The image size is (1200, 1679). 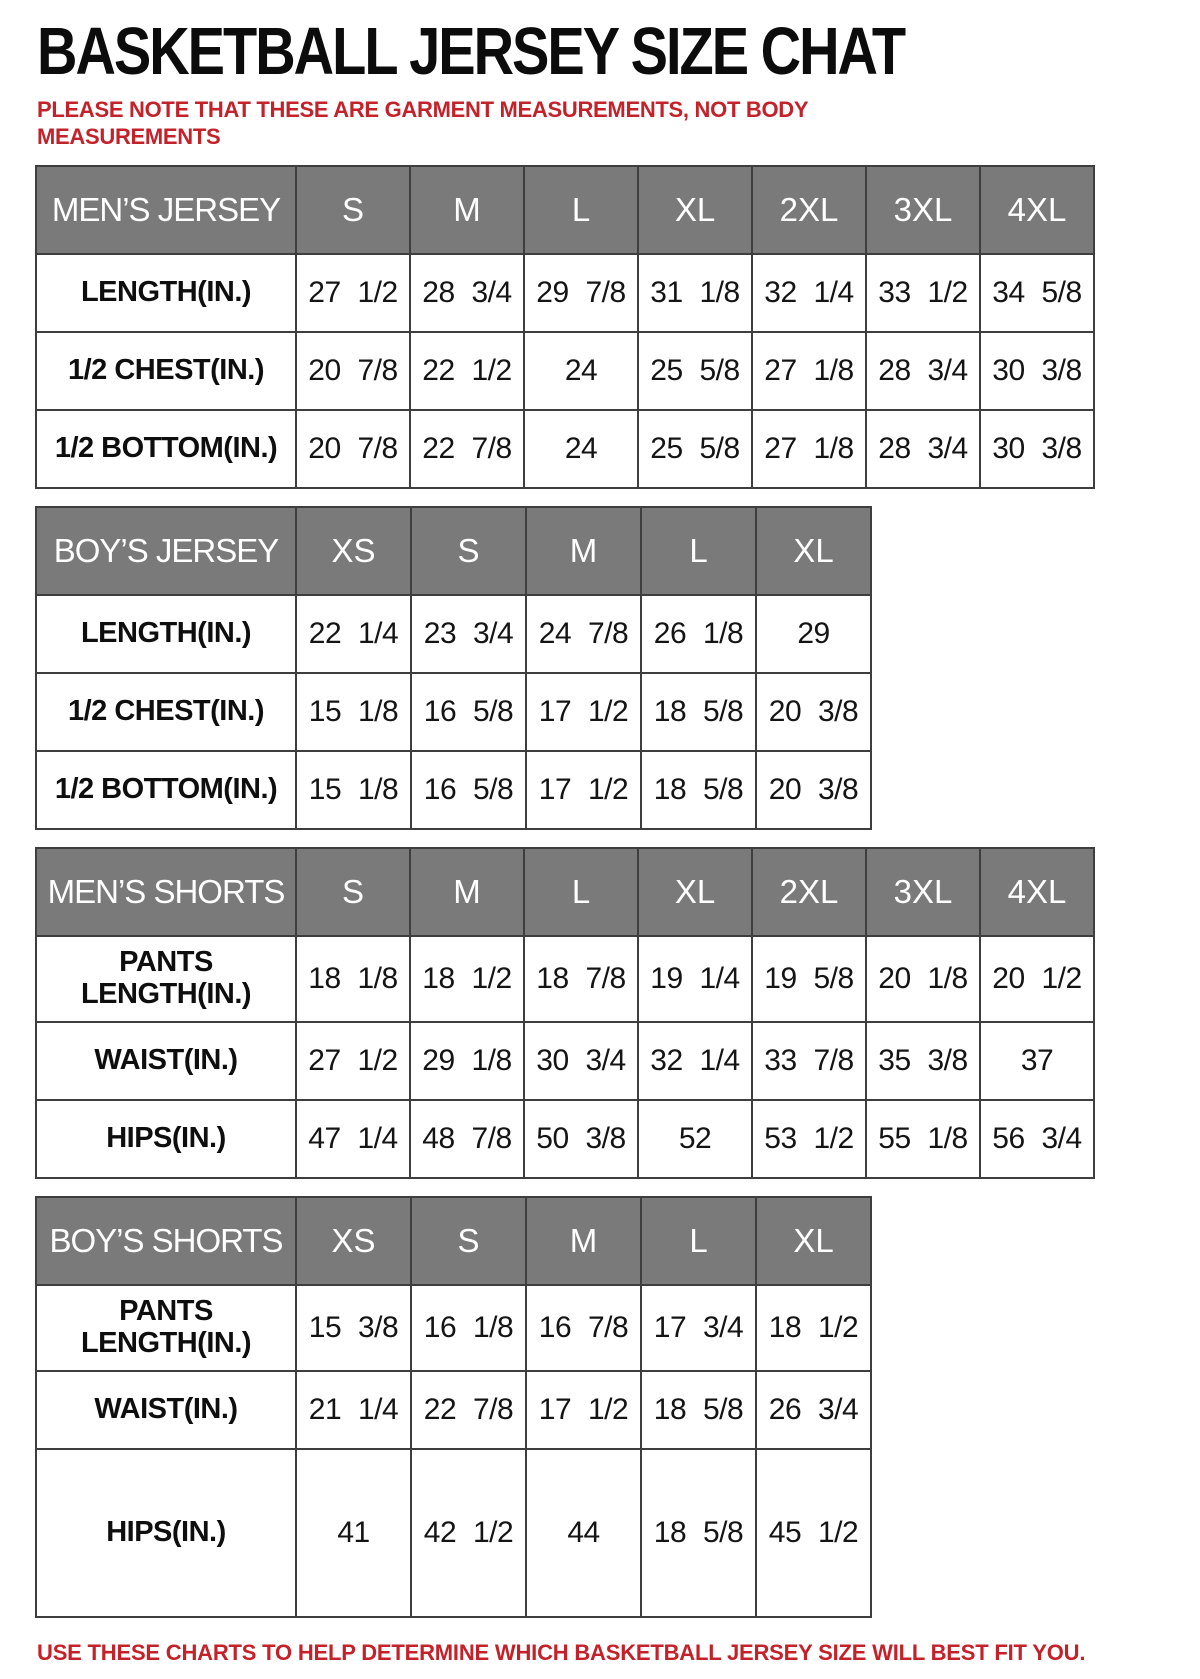 I want to click on value-cell: 18 1/8, so click(x=353, y=978).